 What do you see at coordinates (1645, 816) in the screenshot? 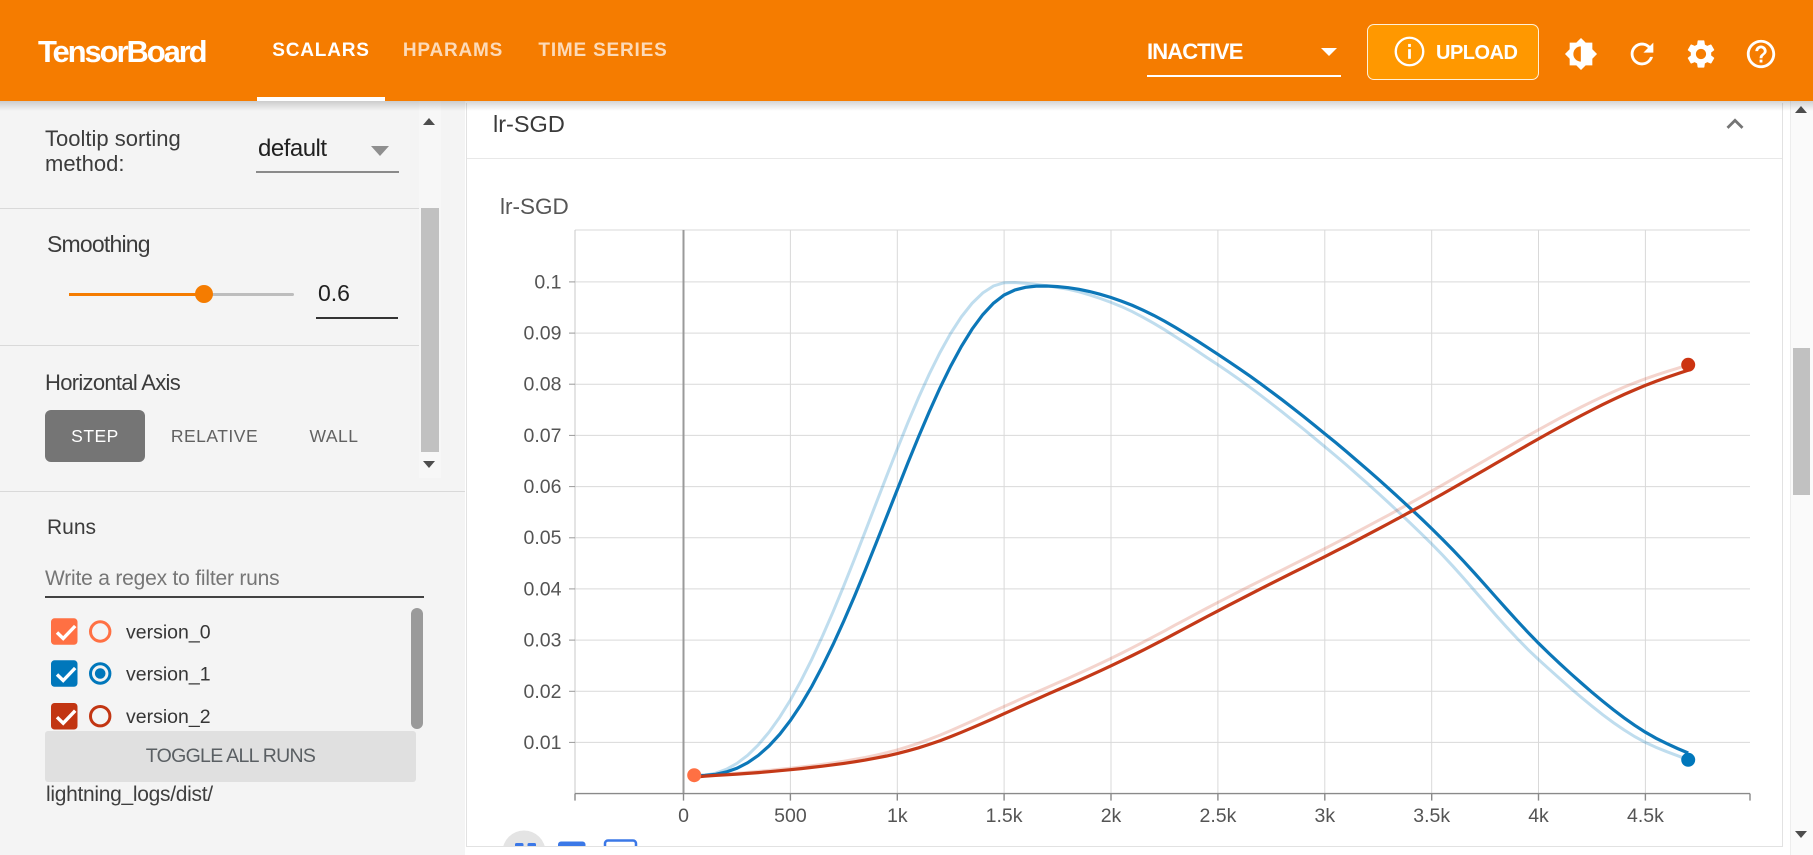
I see `svg-text: 4.5k` at bounding box center [1645, 816].